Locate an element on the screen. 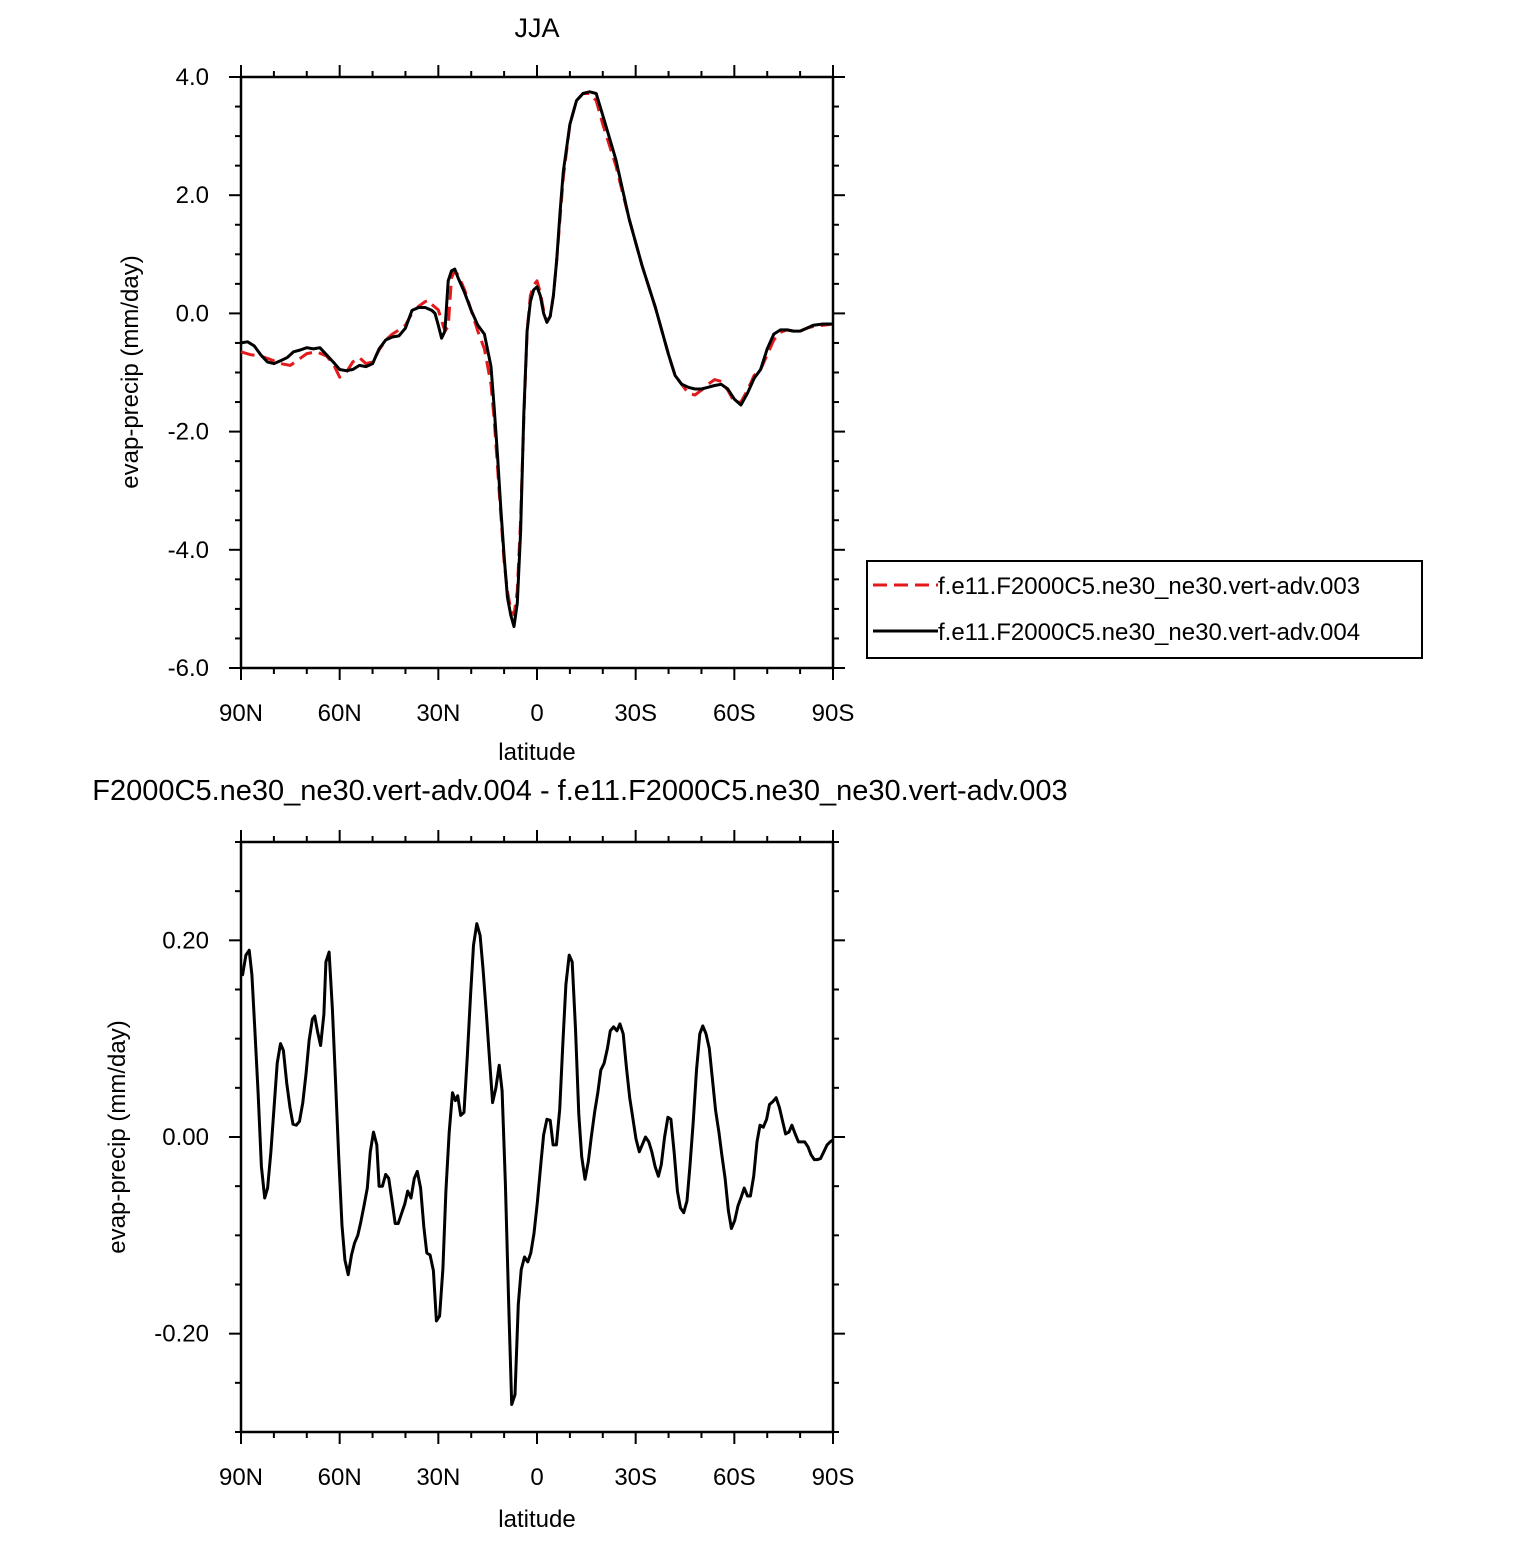  y-tick-label: 0.20 is located at coordinates (185, 940).